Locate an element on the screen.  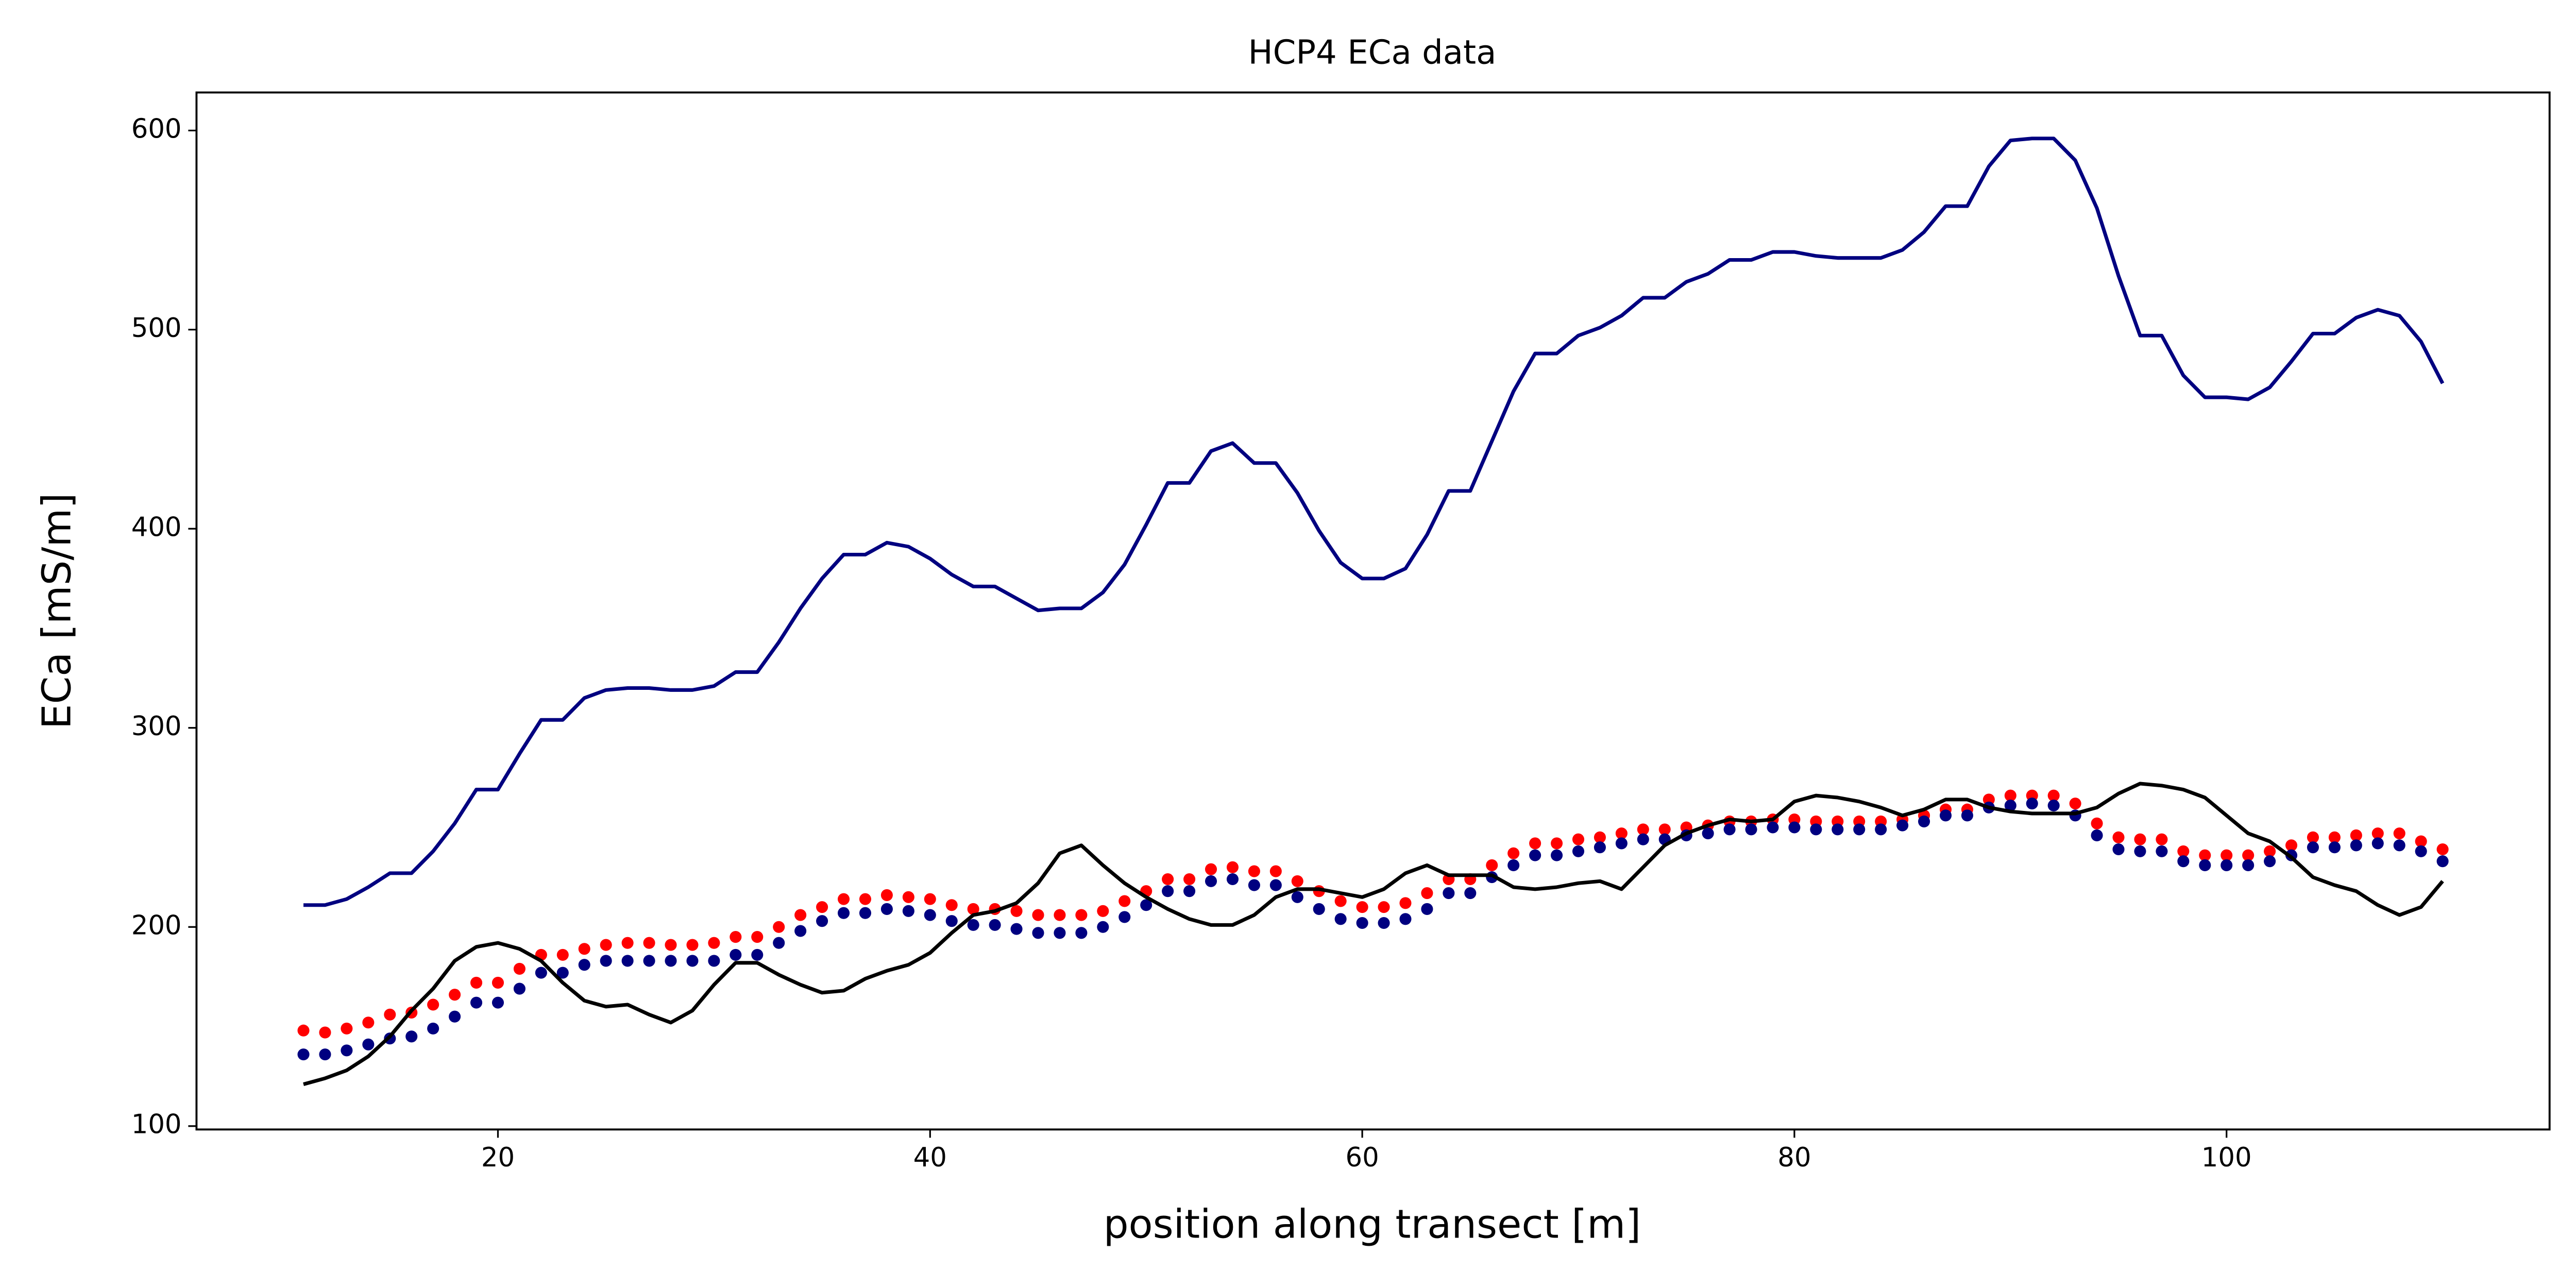
y-tick-label: 200 is located at coordinates (156, 925).